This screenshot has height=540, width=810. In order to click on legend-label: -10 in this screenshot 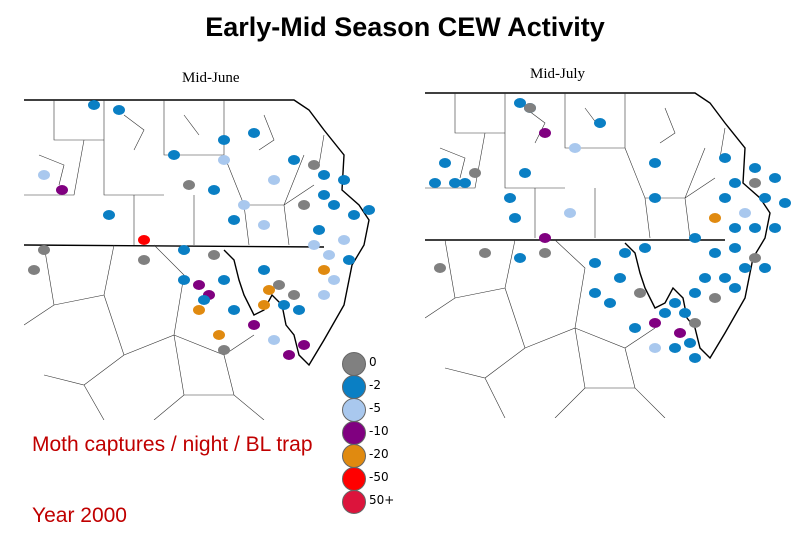, I will do `click(379, 431)`.